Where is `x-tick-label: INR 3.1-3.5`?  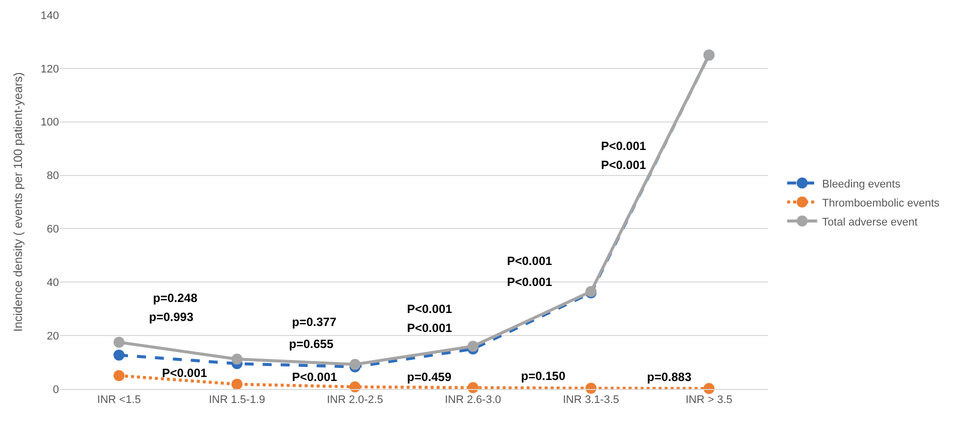
x-tick-label: INR 3.1-3.5 is located at coordinates (591, 400).